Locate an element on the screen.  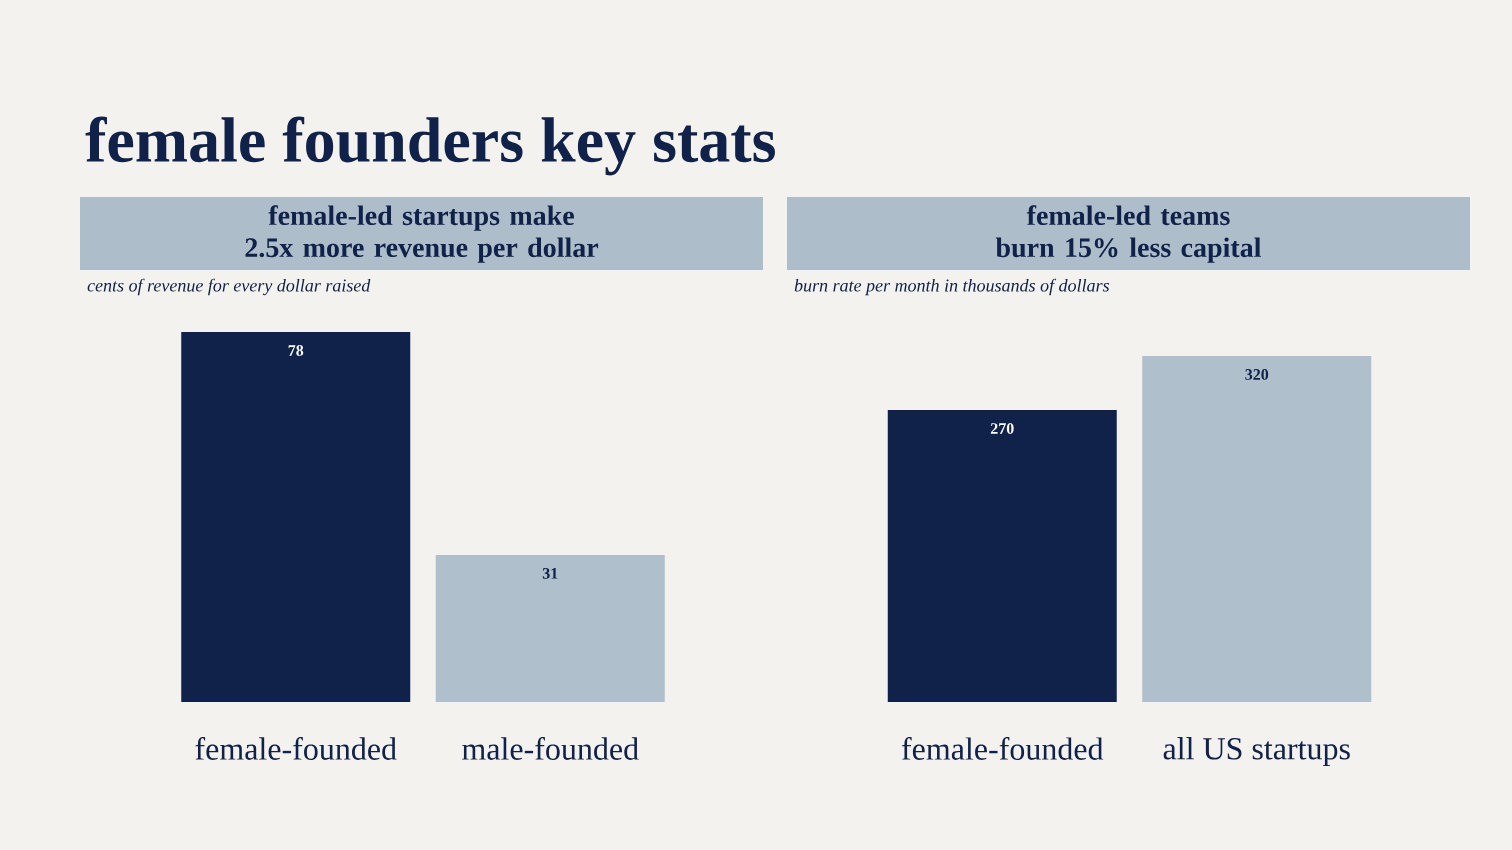
text: female founders key stats is located at coordinates (430, 146).